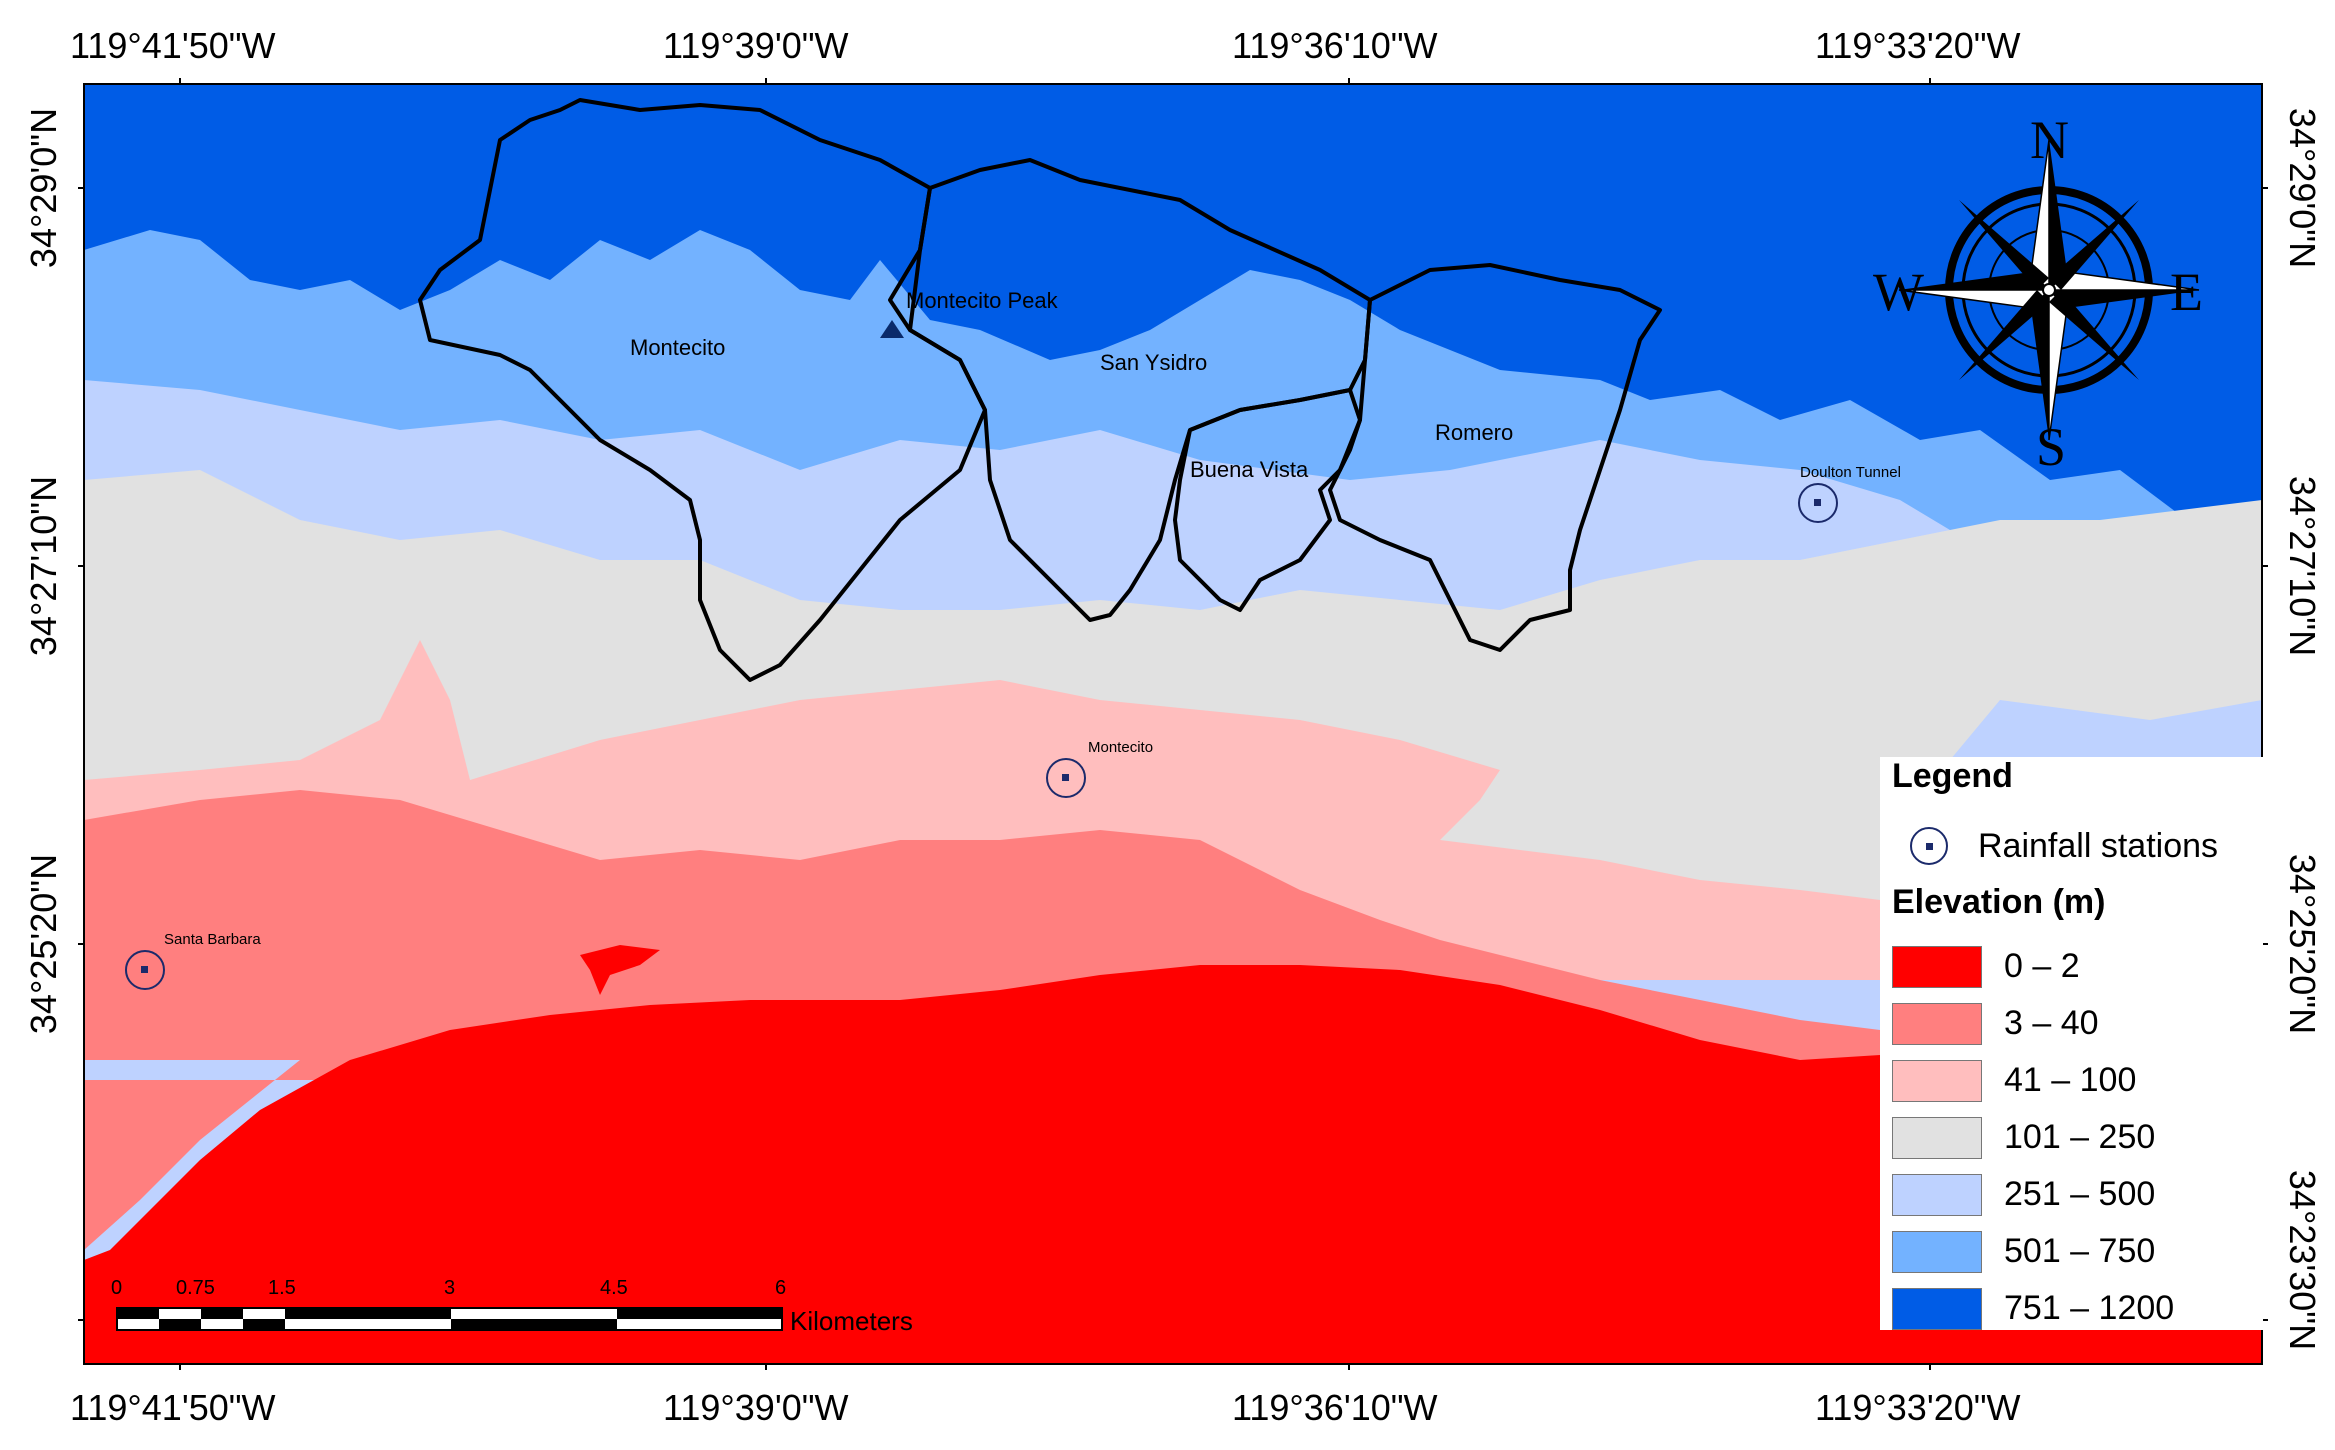  Describe the element at coordinates (2302, 188) in the screenshot. I see `lat-label-right-1: 34°29'0"N` at that location.